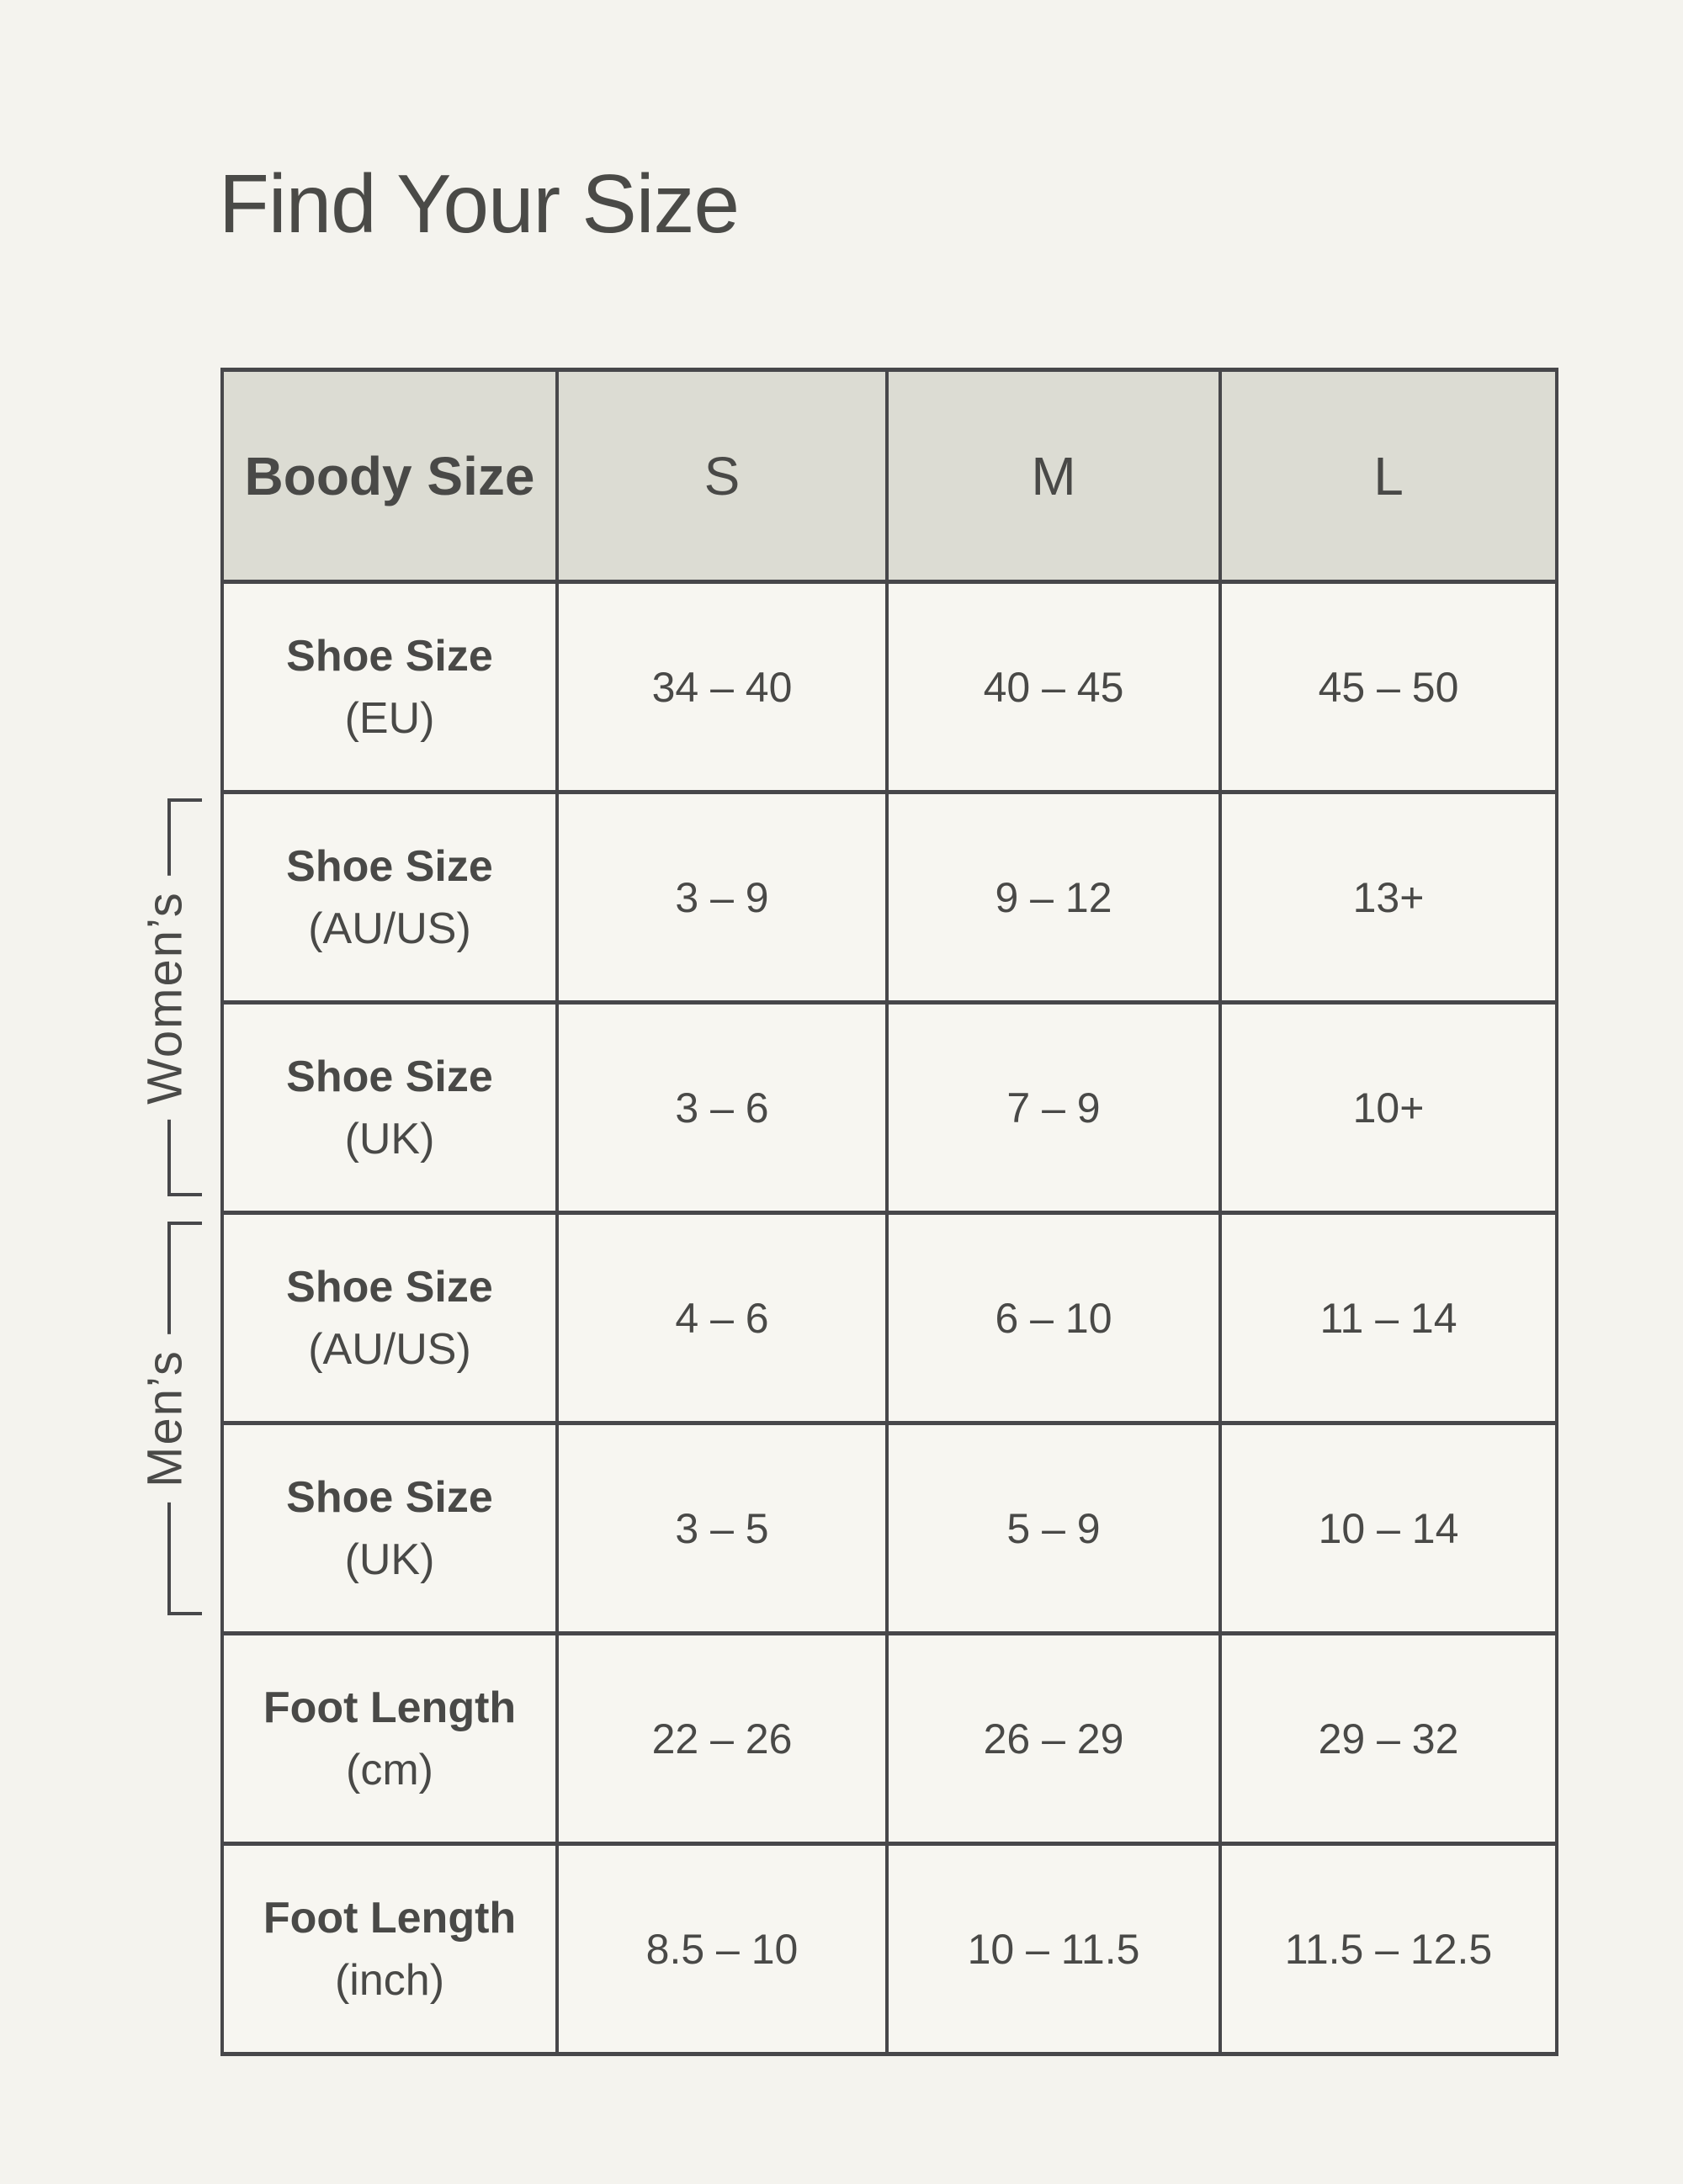 Image resolution: width=1683 pixels, height=2184 pixels. Describe the element at coordinates (1054, 687) in the screenshot. I see `cell-size-m: 40 – 45` at that location.